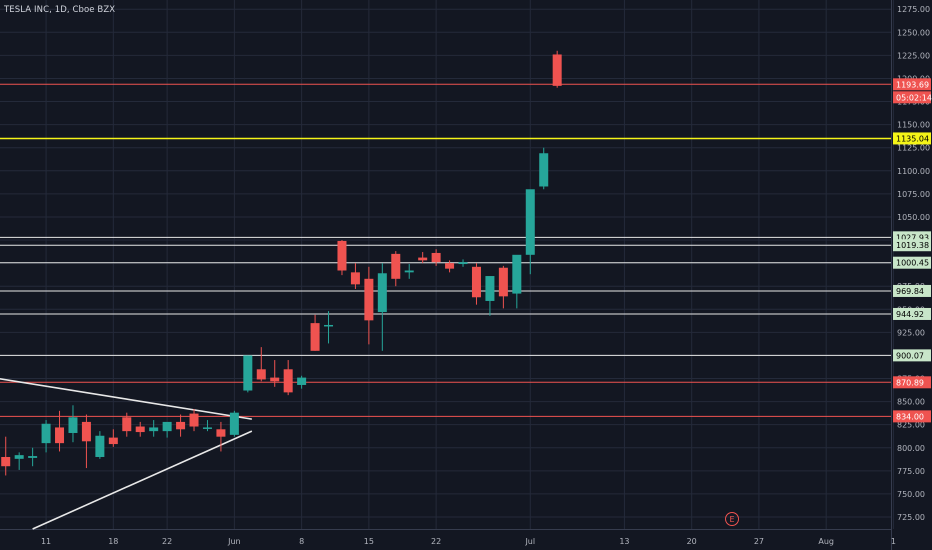  What do you see at coordinates (234, 541) in the screenshot?
I see `date-tick-label: Jun` at bounding box center [234, 541].